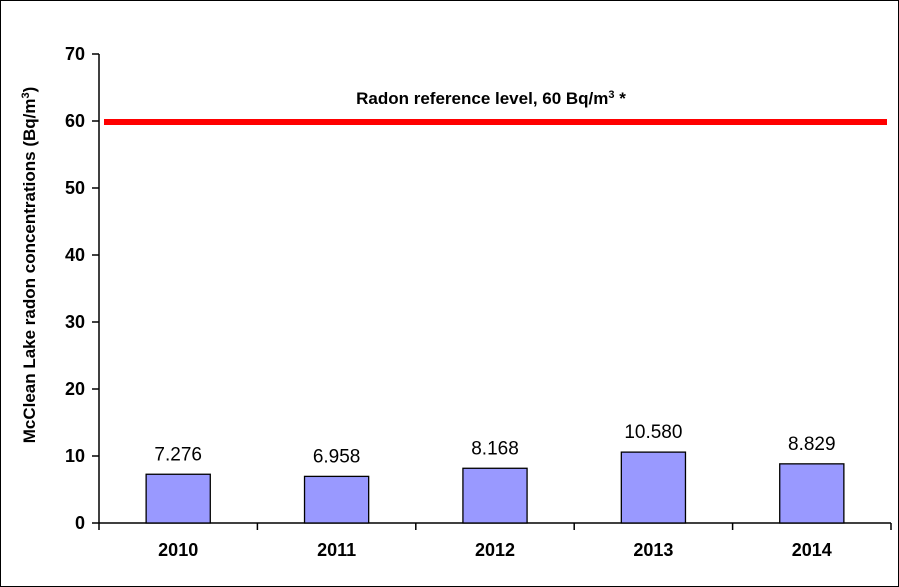  Describe the element at coordinates (29, 271) in the screenshot. I see `y-axis-title-text: McClean Lake radon concentrations (Bq/m` at that location.